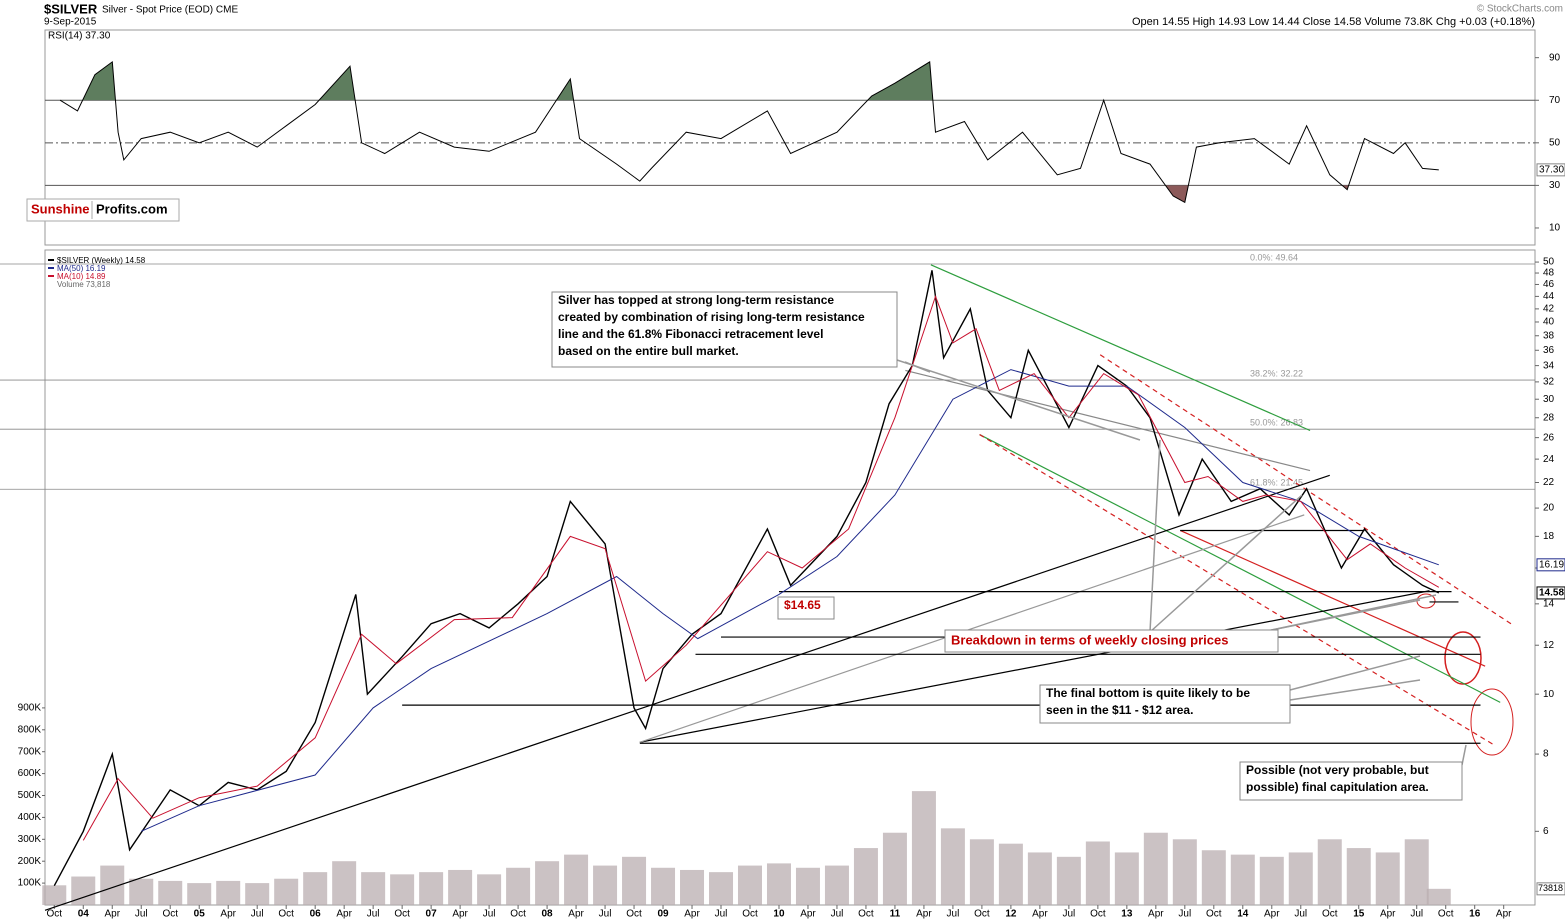  Describe the element at coordinates (79, 36) in the screenshot. I see `rsi-title: RSI(14) 37.30` at that location.